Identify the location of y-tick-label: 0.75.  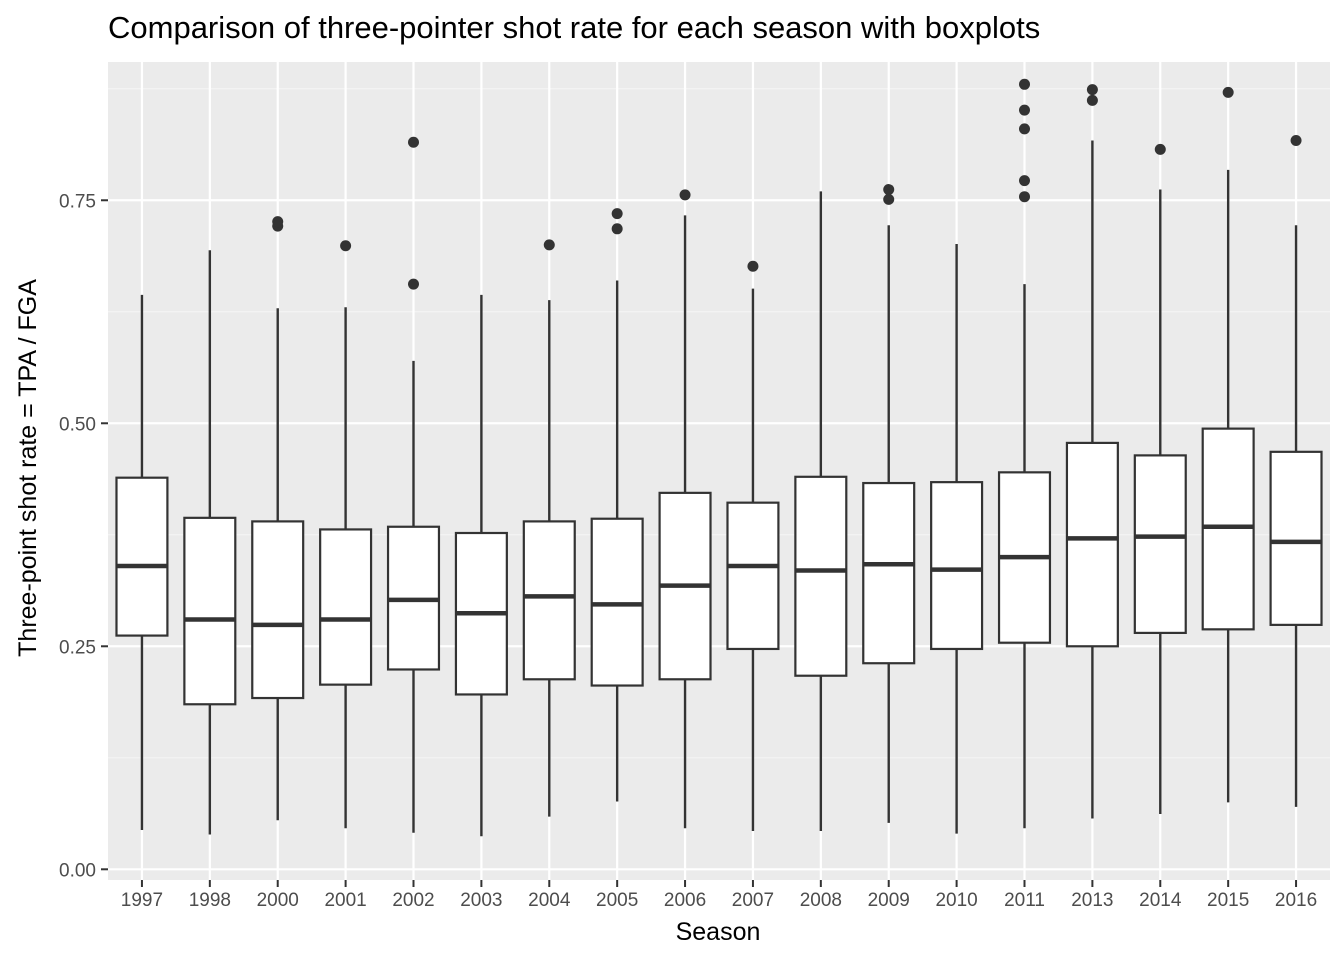
(77, 201).